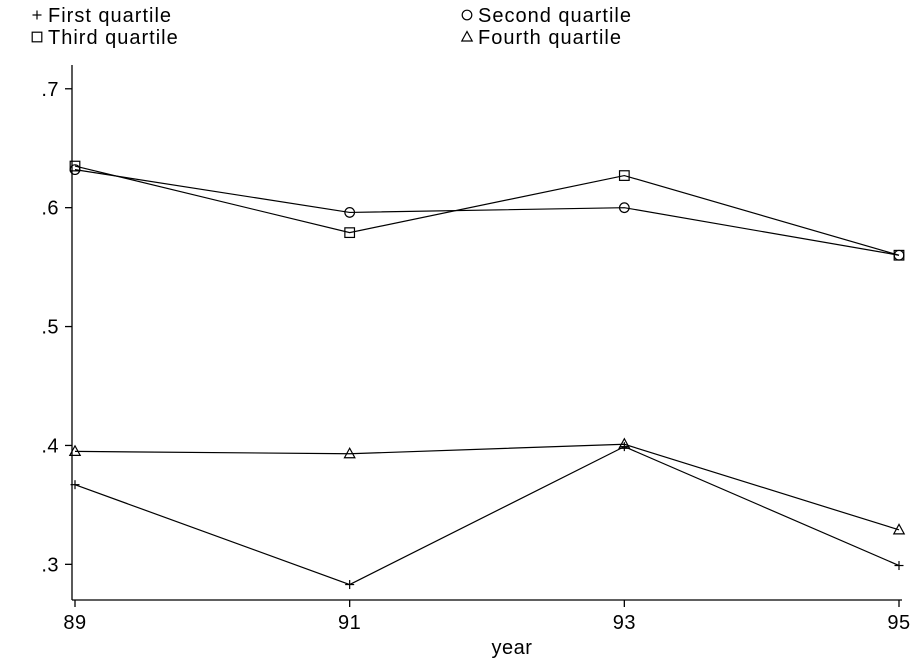  Describe the element at coordinates (898, 623) in the screenshot. I see `x-tick-label: 95` at that location.